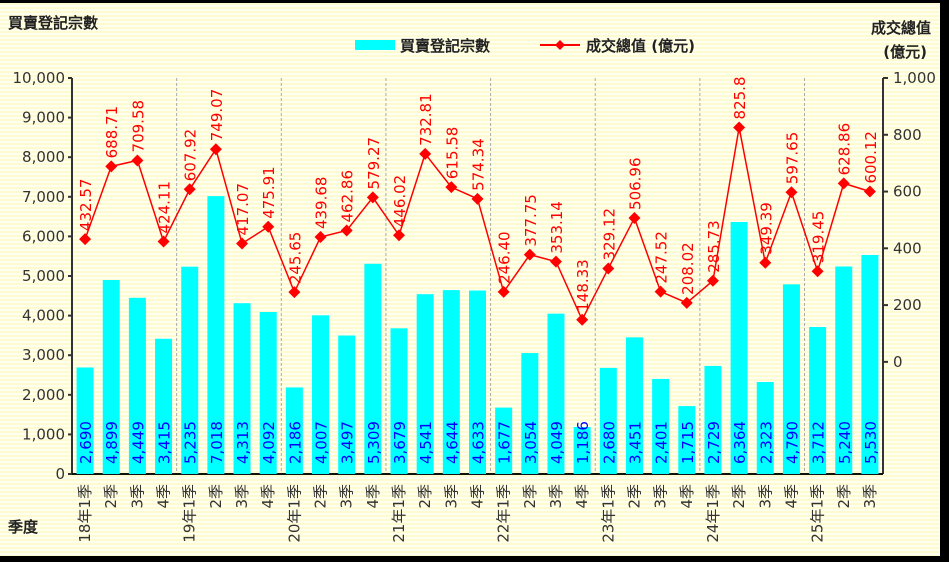  What do you see at coordinates (871, 157) in the screenshot?
I see `line-data-label: 600.12` at bounding box center [871, 157].